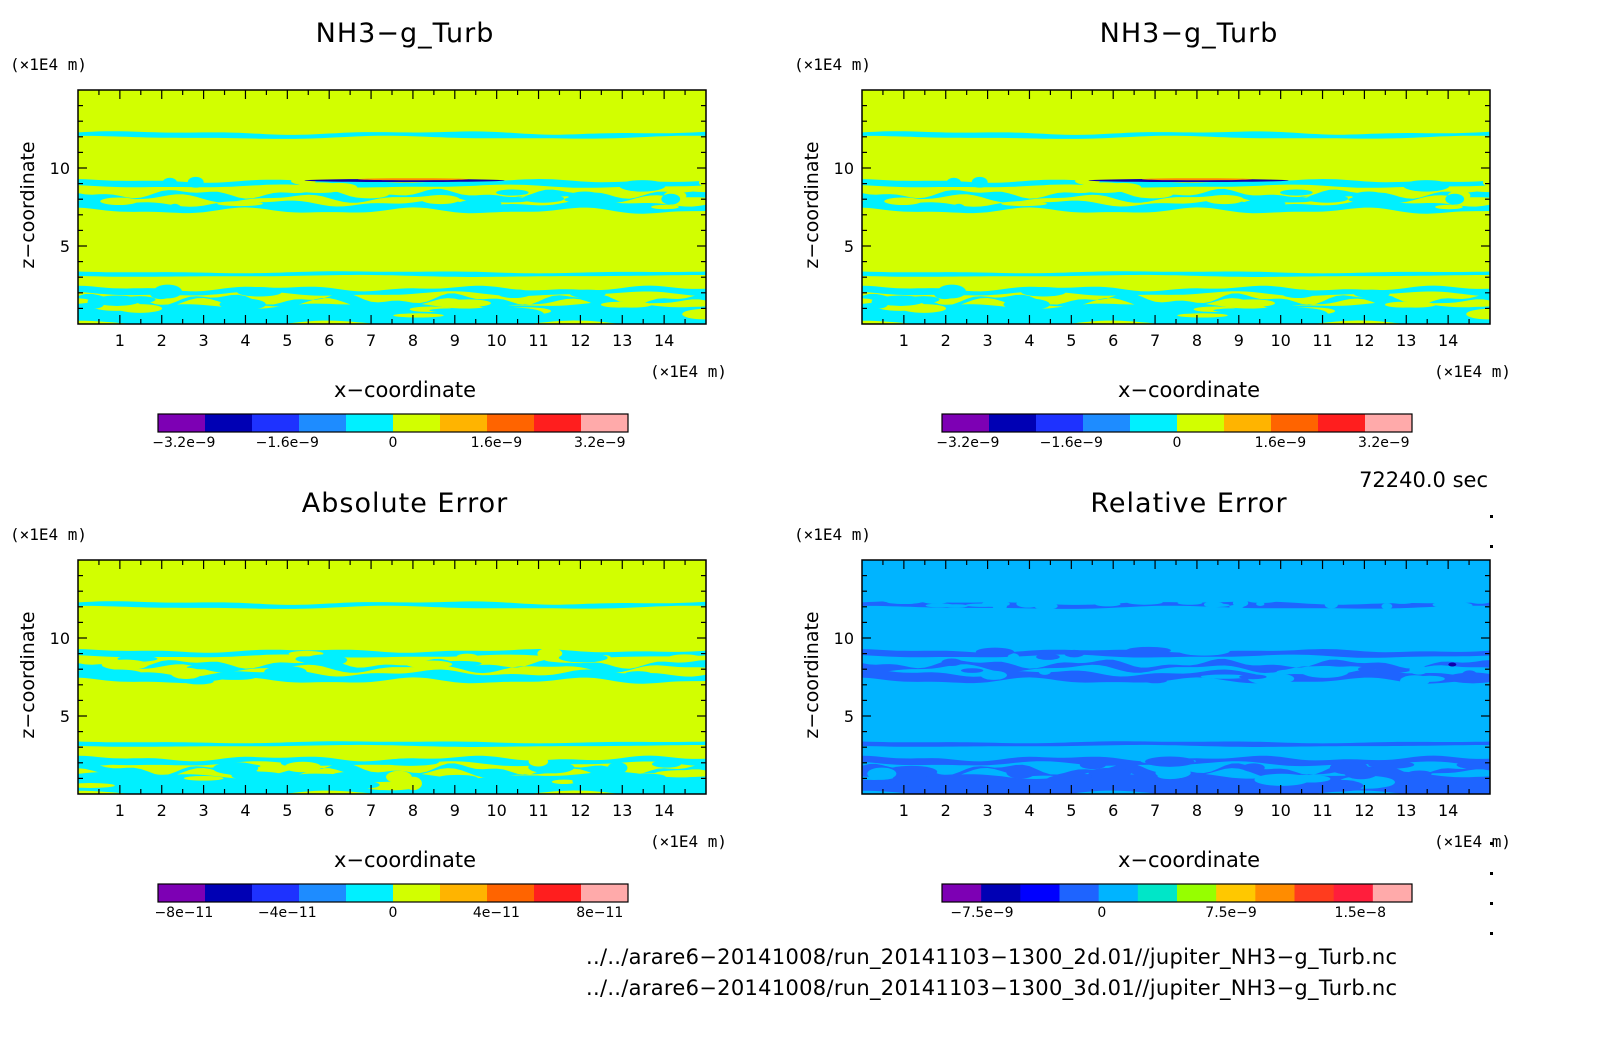 Image resolution: width=1604 pixels, height=1054 pixels. Describe the element at coordinates (981, 913) in the screenshot. I see `colorbar-tick-label: −7.5e−9` at that location.